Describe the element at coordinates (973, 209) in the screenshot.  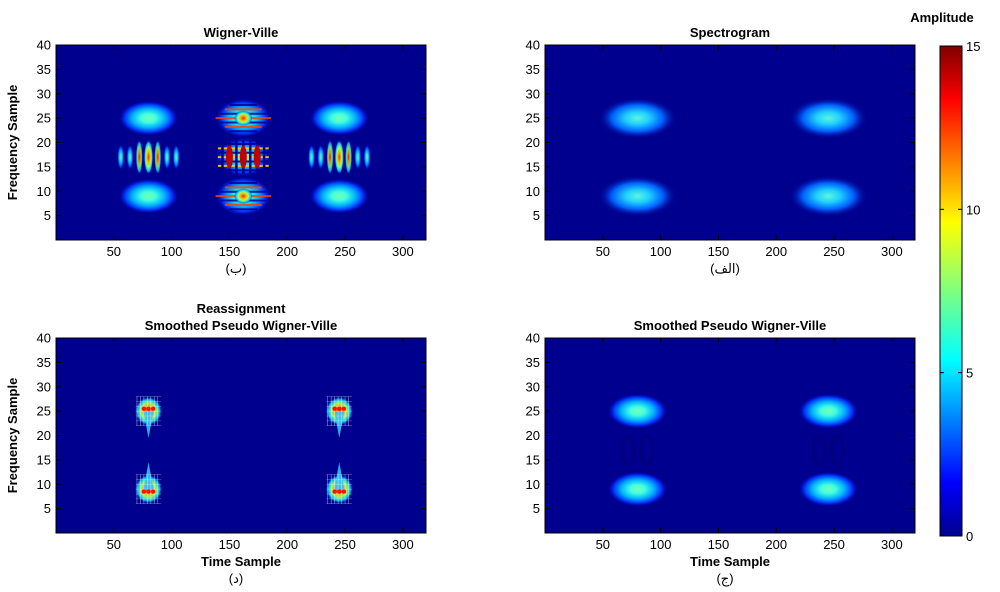
I see `colorbar-tick-label: 10` at that location.